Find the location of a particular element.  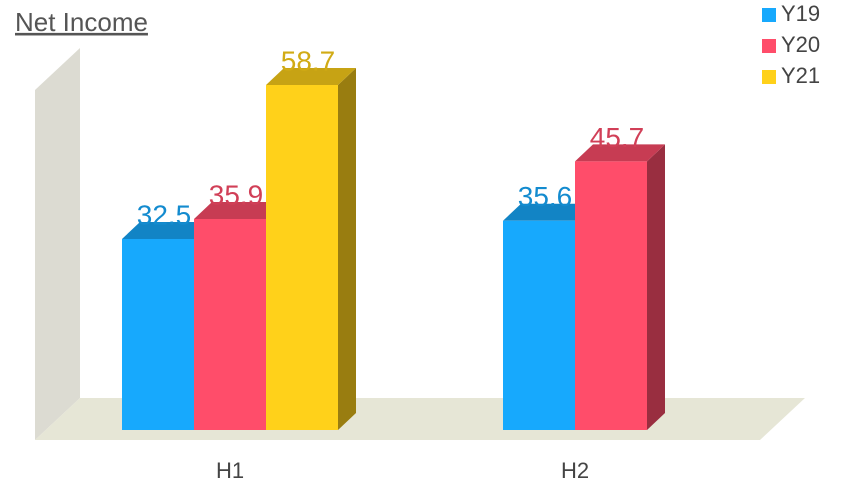

x-tick-label: H1 is located at coordinates (230, 470).